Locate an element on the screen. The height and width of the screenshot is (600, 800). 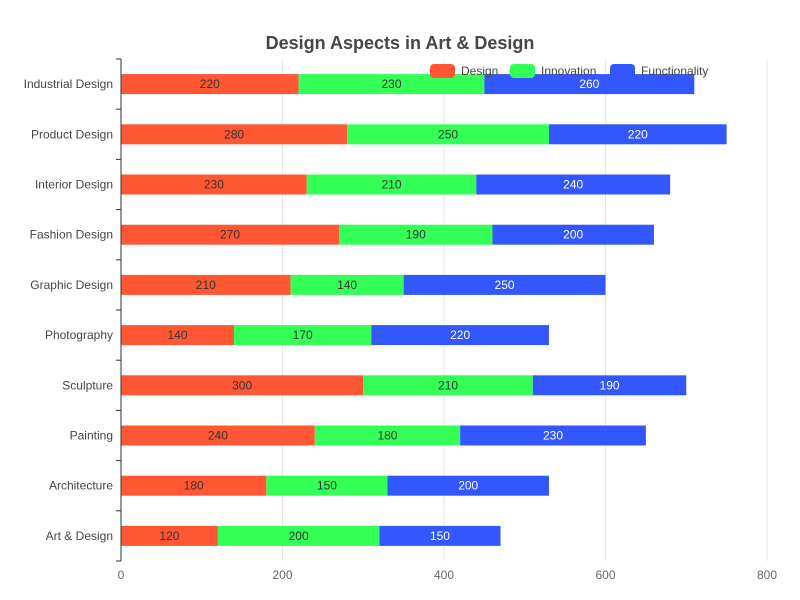
y-category-label: Photography is located at coordinates (79, 335).